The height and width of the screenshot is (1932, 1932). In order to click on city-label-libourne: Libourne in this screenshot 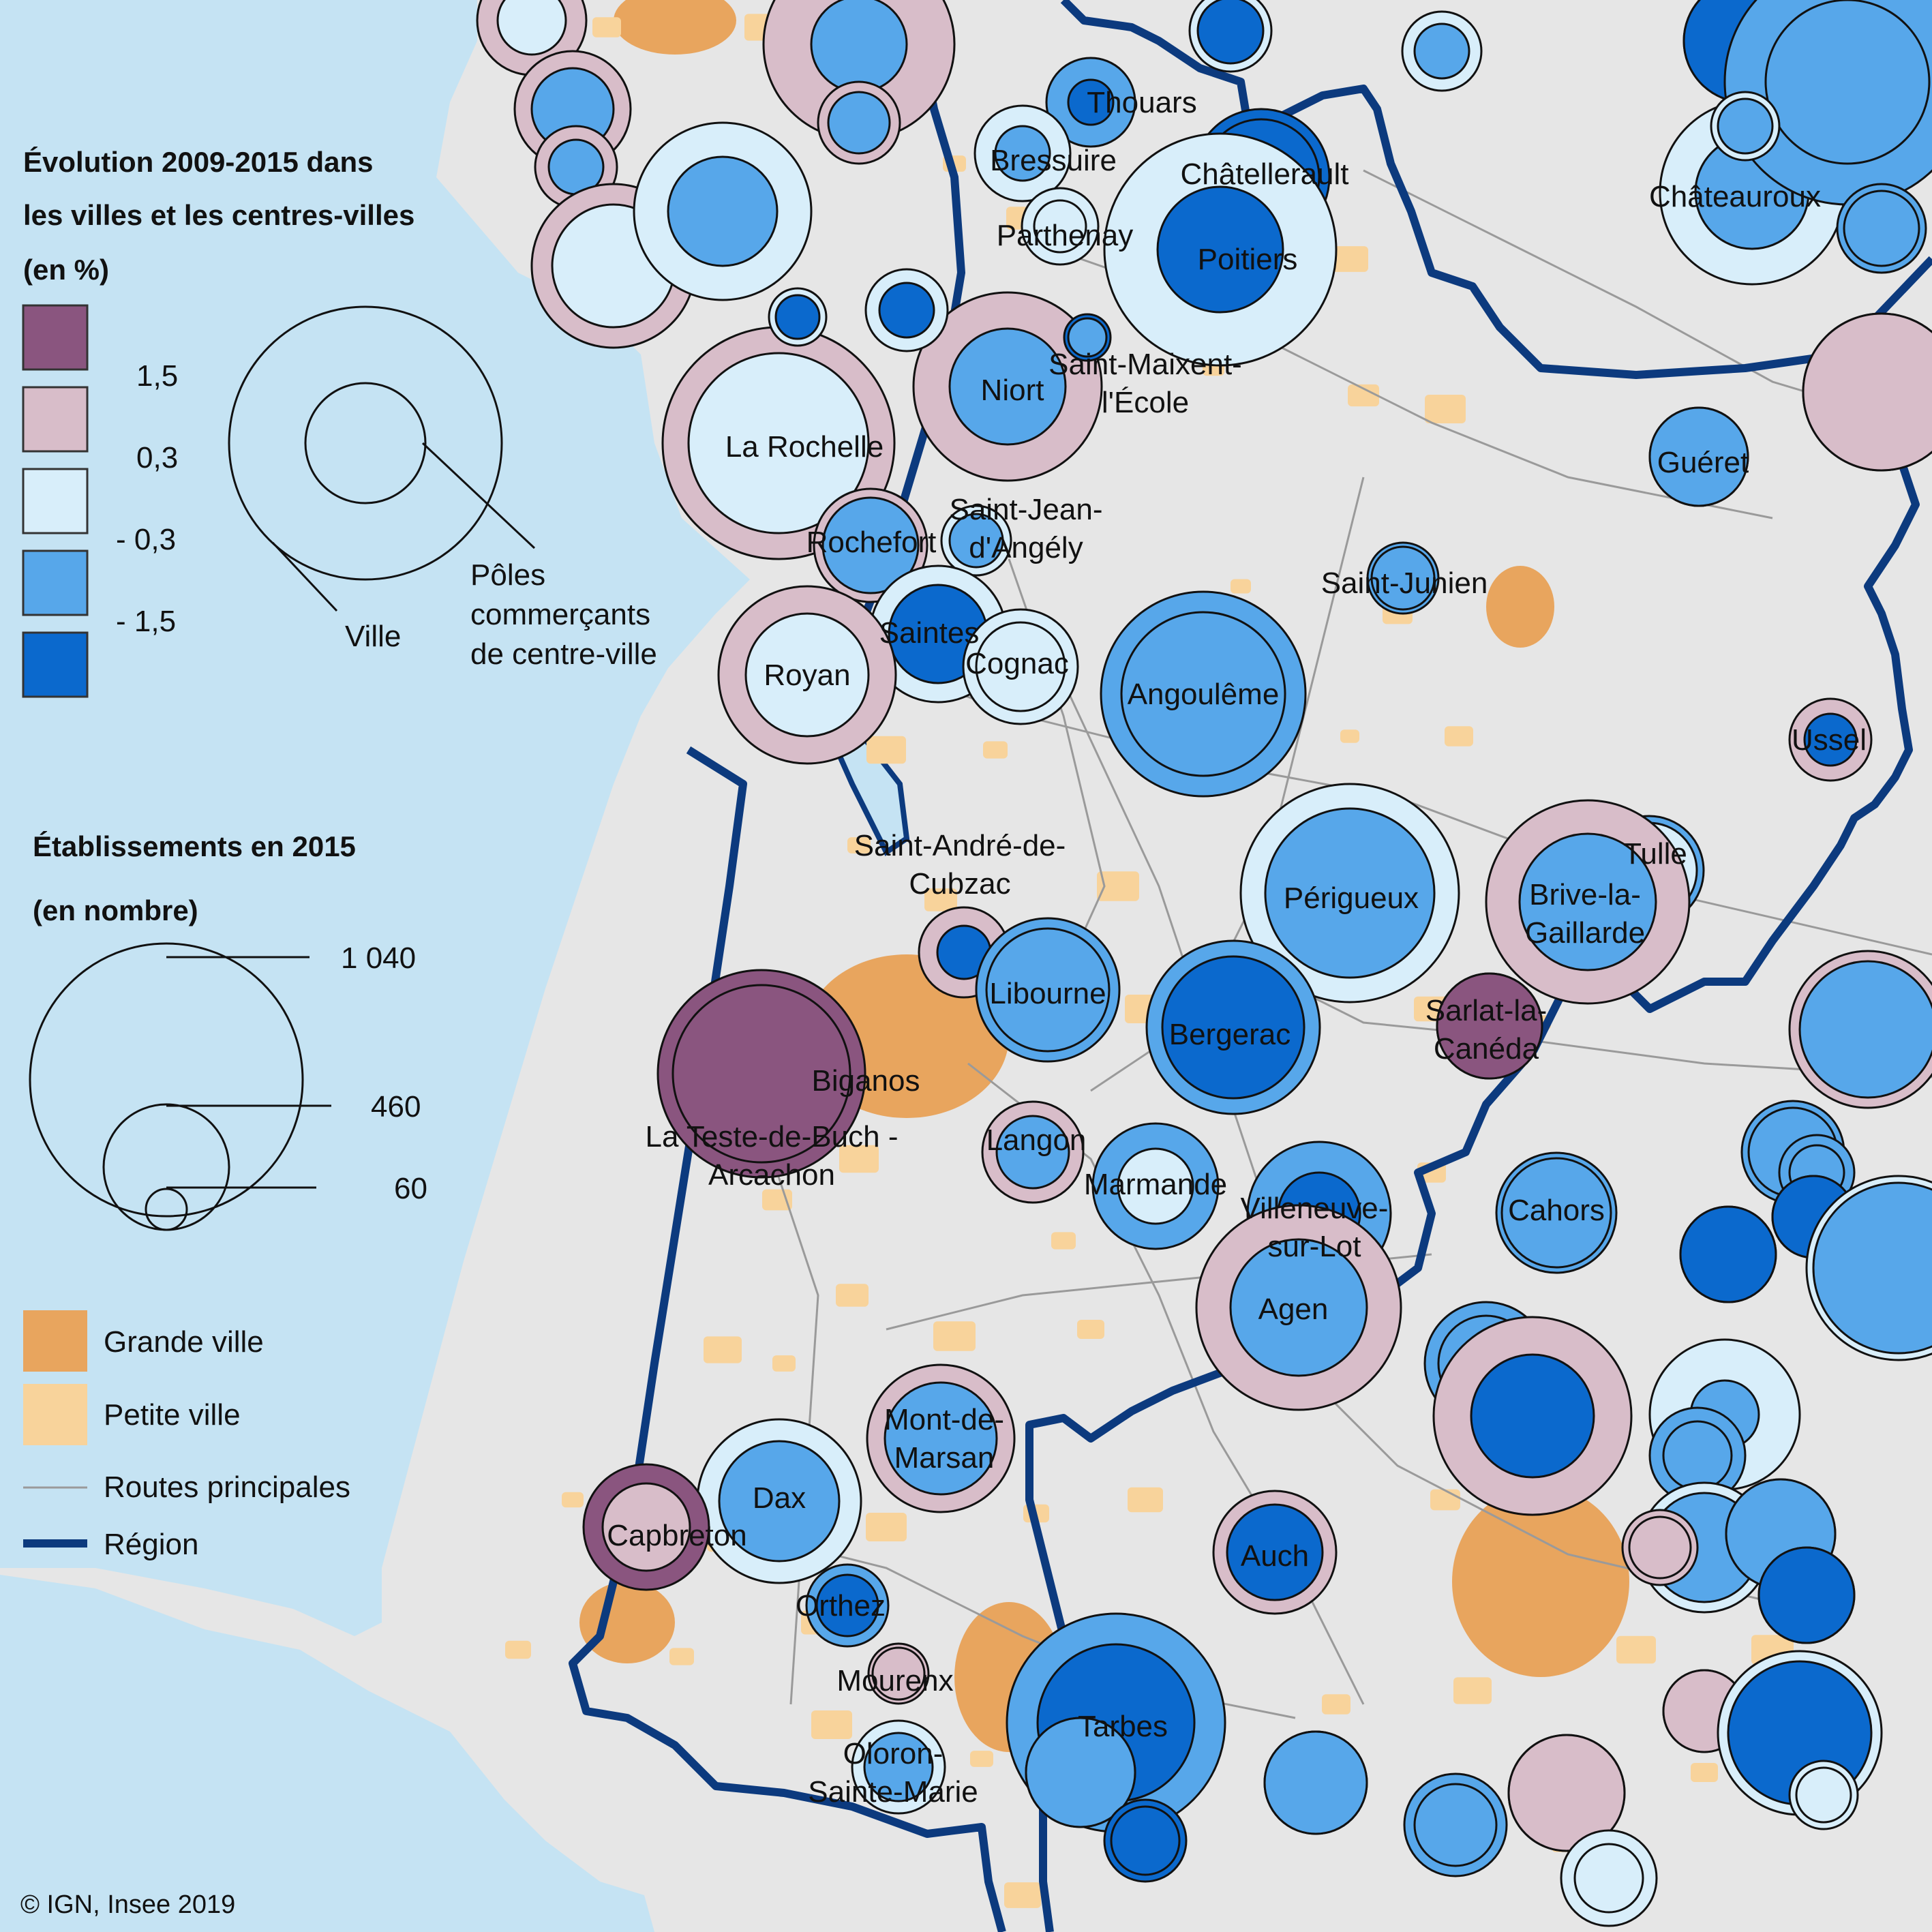, I will do `click(1047, 994)`.